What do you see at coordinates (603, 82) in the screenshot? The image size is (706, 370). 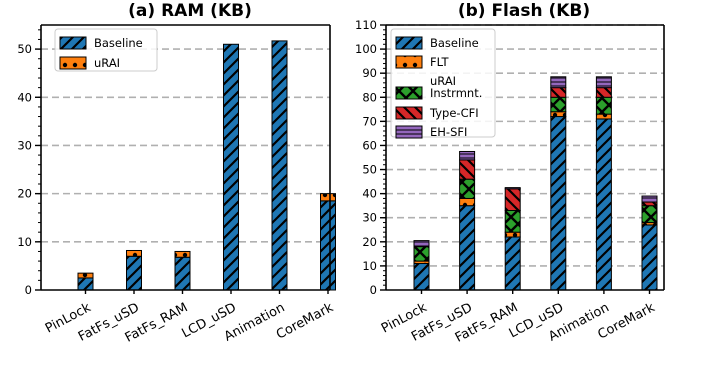 I see `flash-bar-pattern-animation-eh-sfi` at bounding box center [603, 82].